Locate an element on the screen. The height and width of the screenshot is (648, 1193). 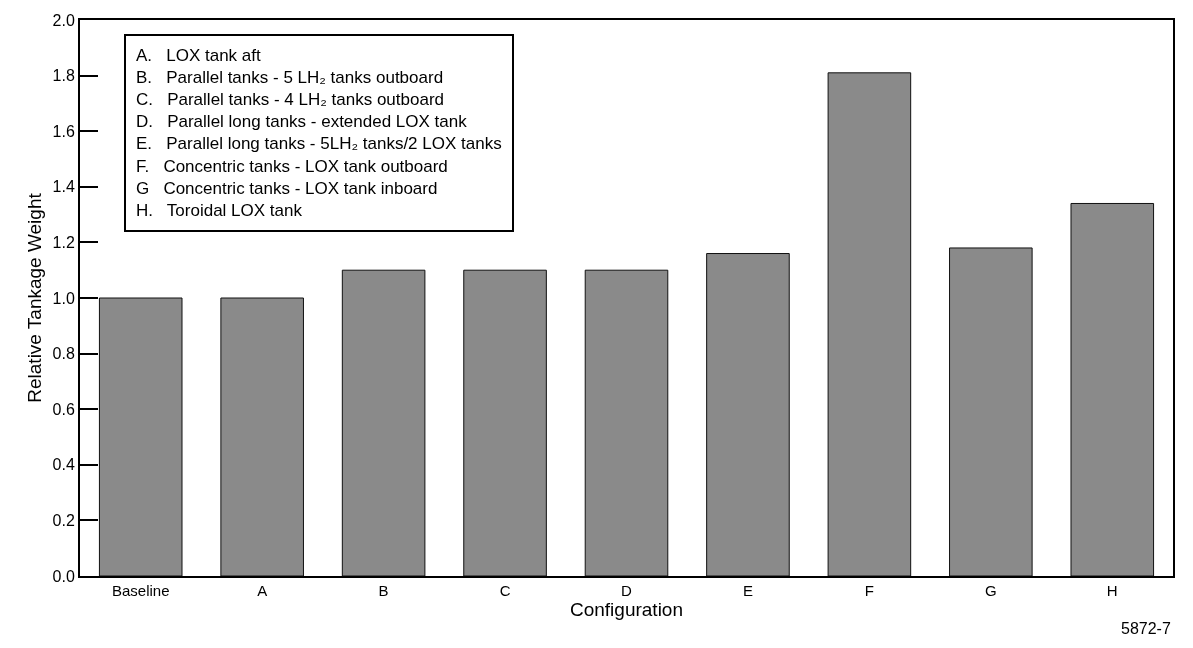
y-axis-title: Relative Tankage Weight is located at coordinates (34, 297).